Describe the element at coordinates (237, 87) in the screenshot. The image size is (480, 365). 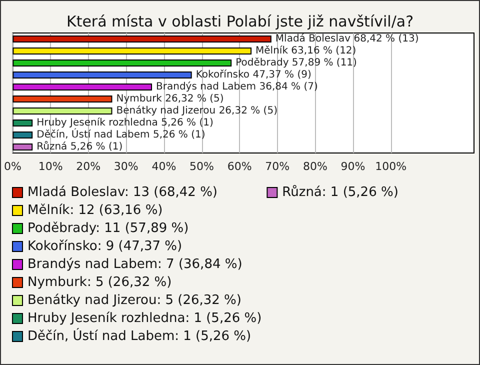
I see `data-label: Brandýs nad Labem 36,84 % (7)` at that location.